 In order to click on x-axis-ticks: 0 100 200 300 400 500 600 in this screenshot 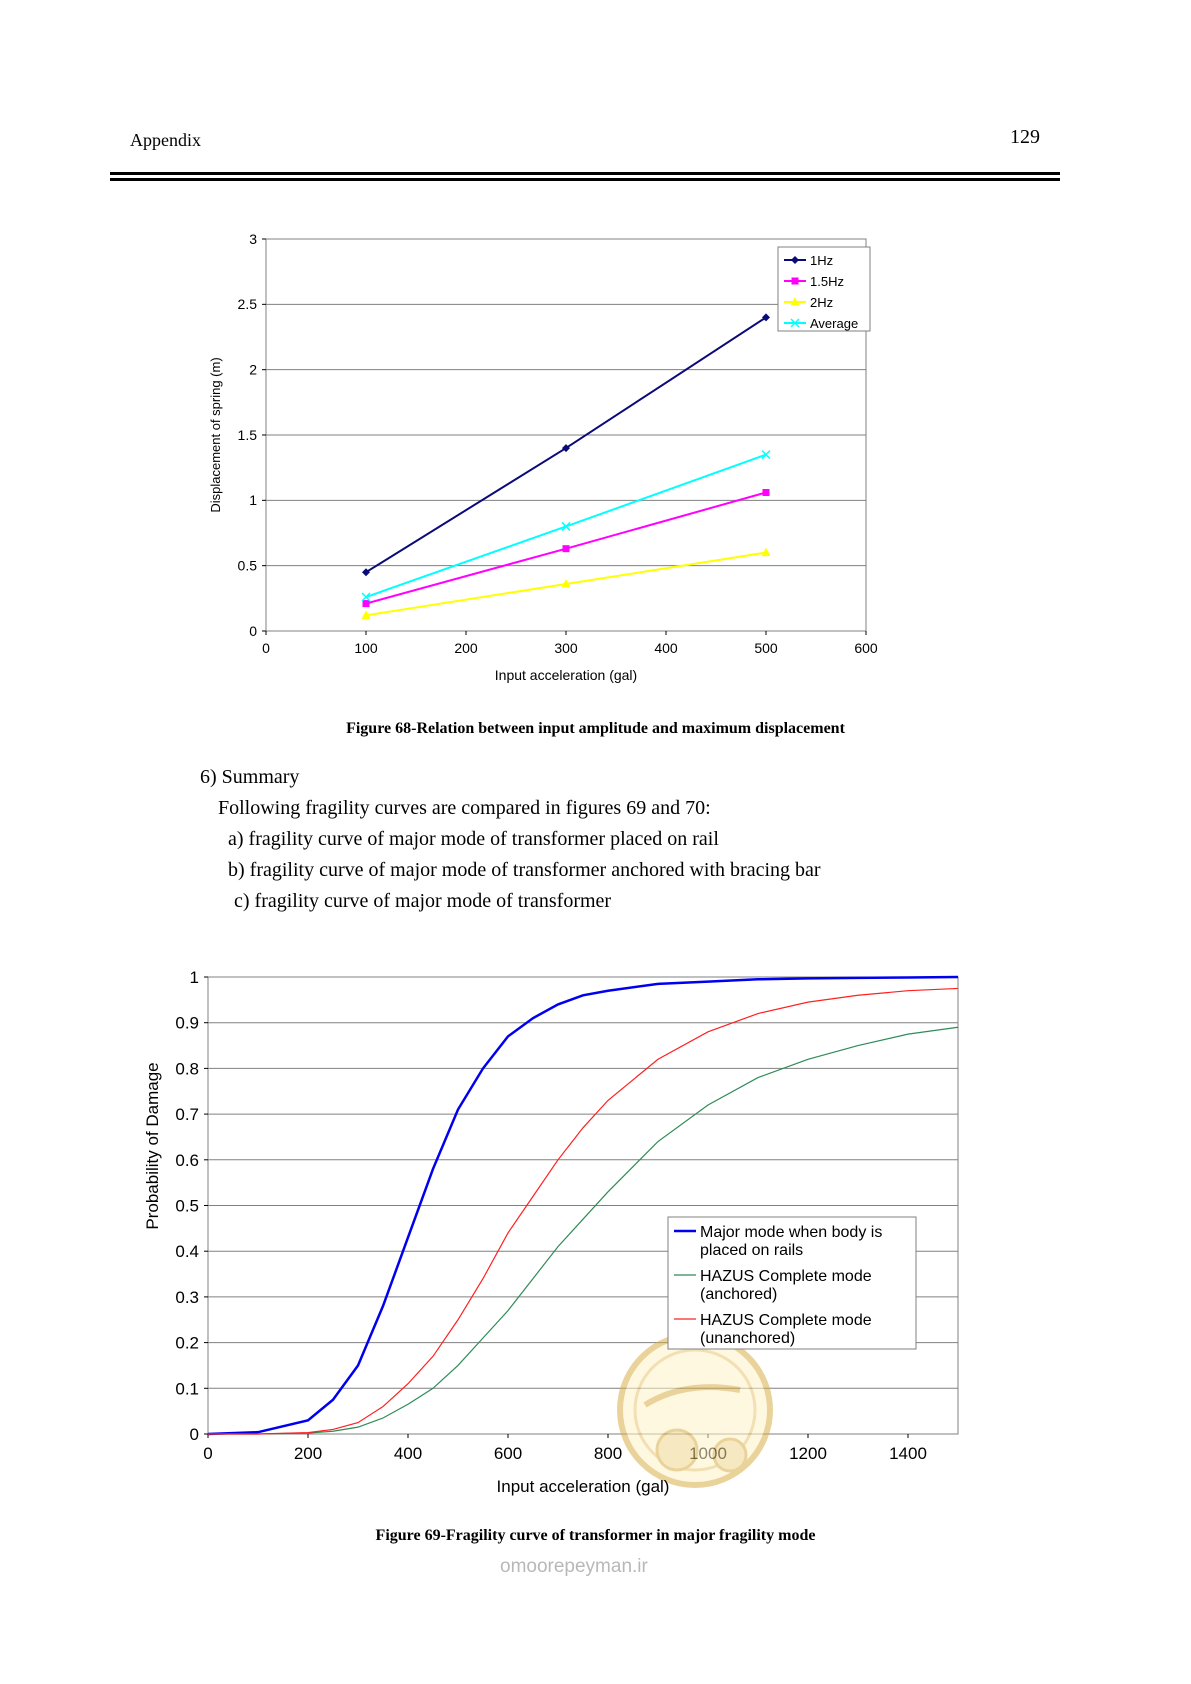, I will do `click(570, 643)`.